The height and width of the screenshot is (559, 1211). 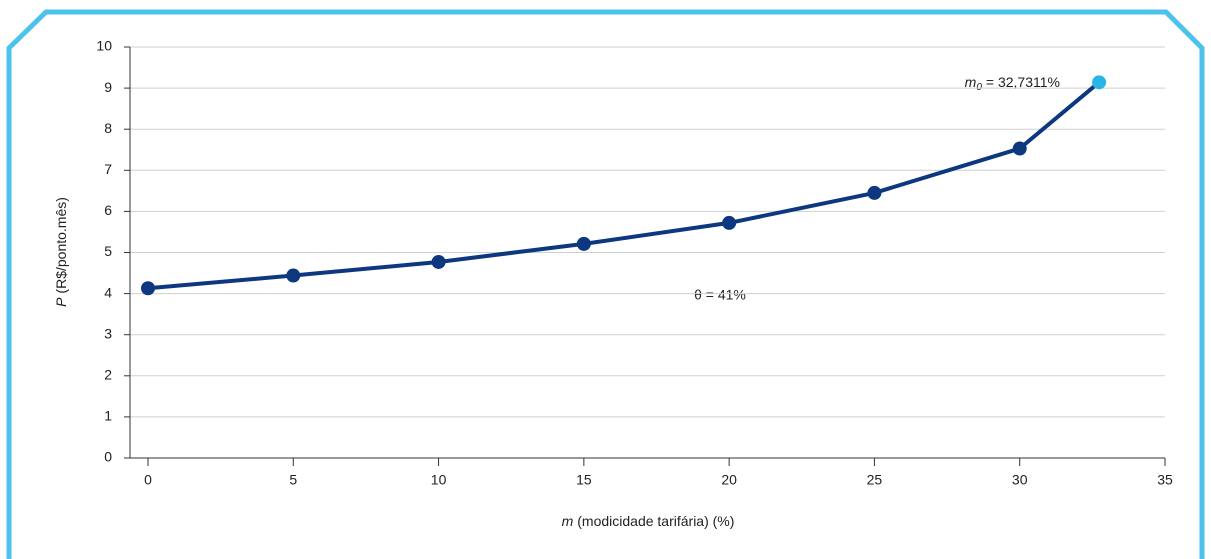 What do you see at coordinates (108, 416) in the screenshot?
I see `y-tick-label: 1` at bounding box center [108, 416].